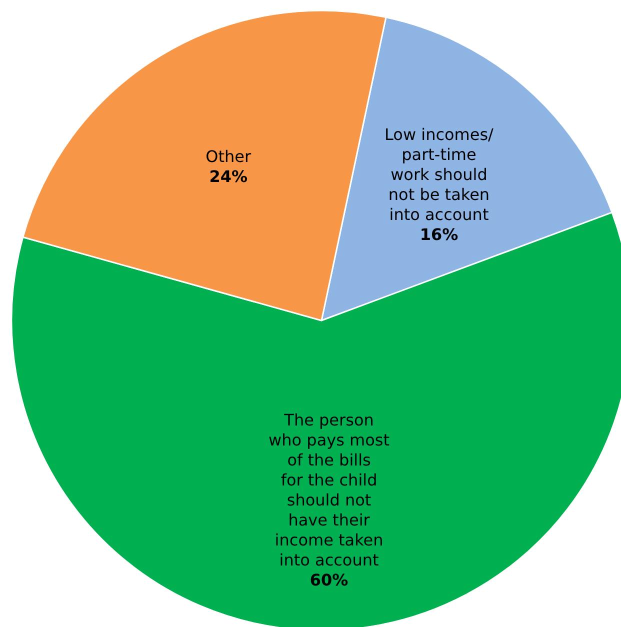 The height and width of the screenshot is (627, 621). Describe the element at coordinates (439, 174) in the screenshot. I see `slice-label: Low incomes/ part-time work should not be taken into account` at that location.